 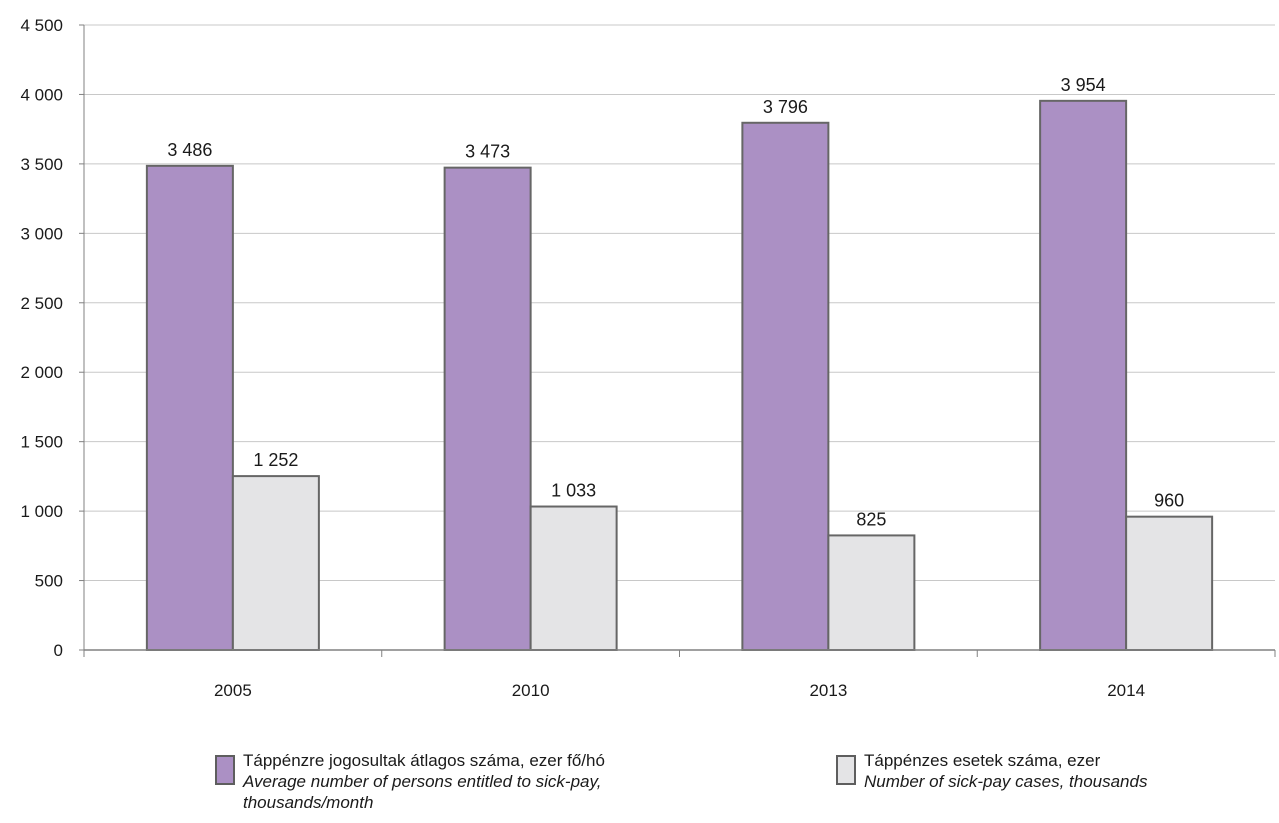 I want to click on data-label: 1 033, so click(x=573, y=491).